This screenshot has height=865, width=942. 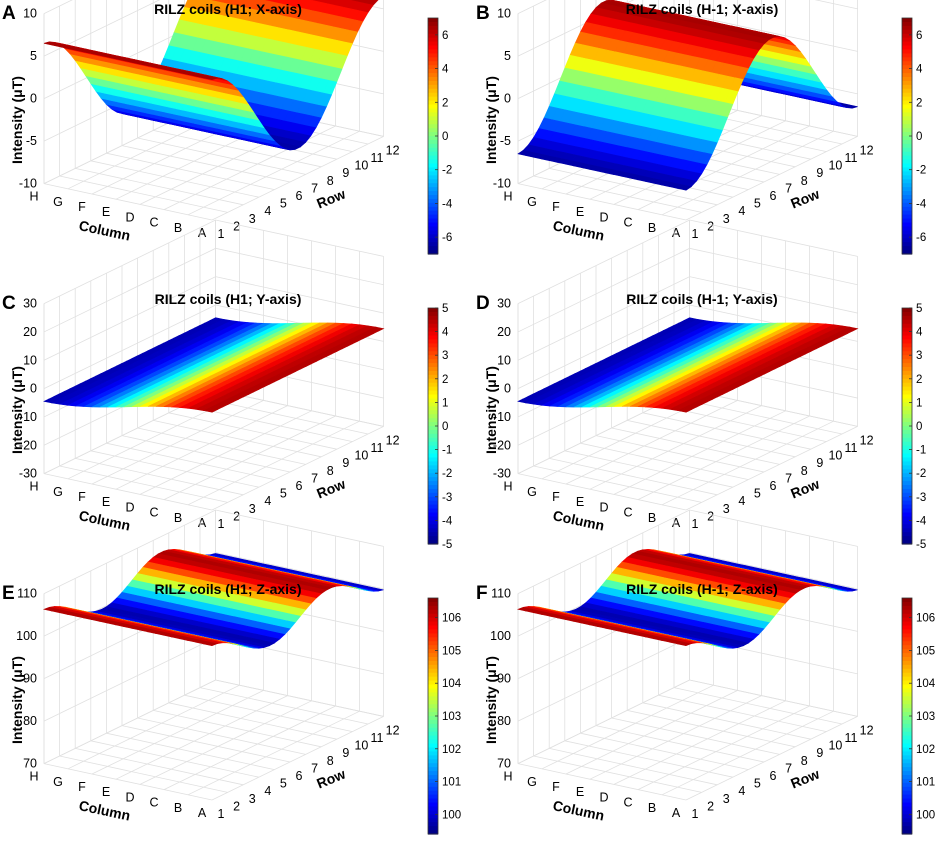 What do you see at coordinates (330, 779) in the screenshot?
I see `row-axis-label: Row` at bounding box center [330, 779].